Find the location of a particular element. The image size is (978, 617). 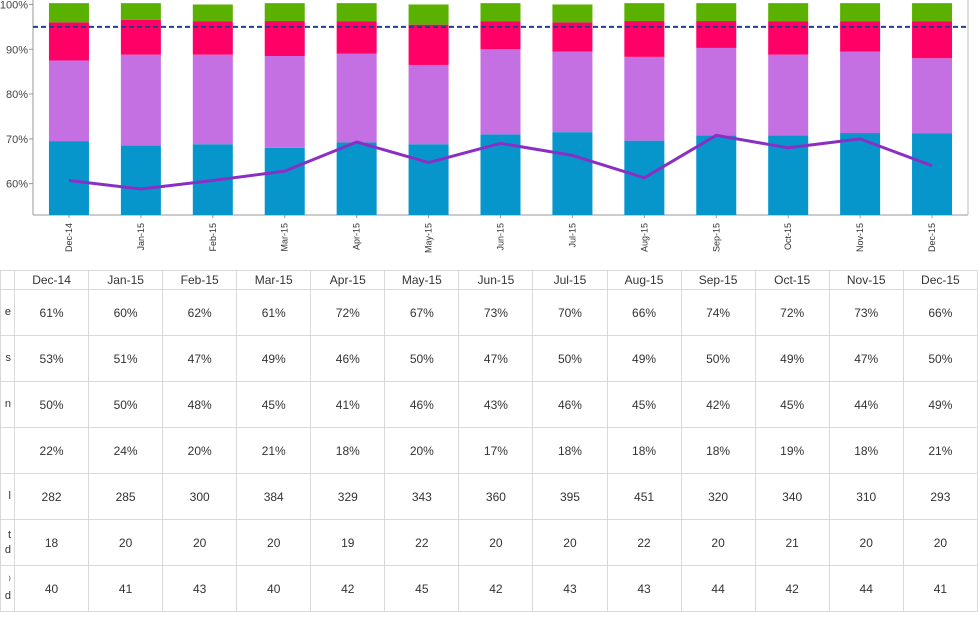

column-header: Jan-15 is located at coordinates (126, 280).